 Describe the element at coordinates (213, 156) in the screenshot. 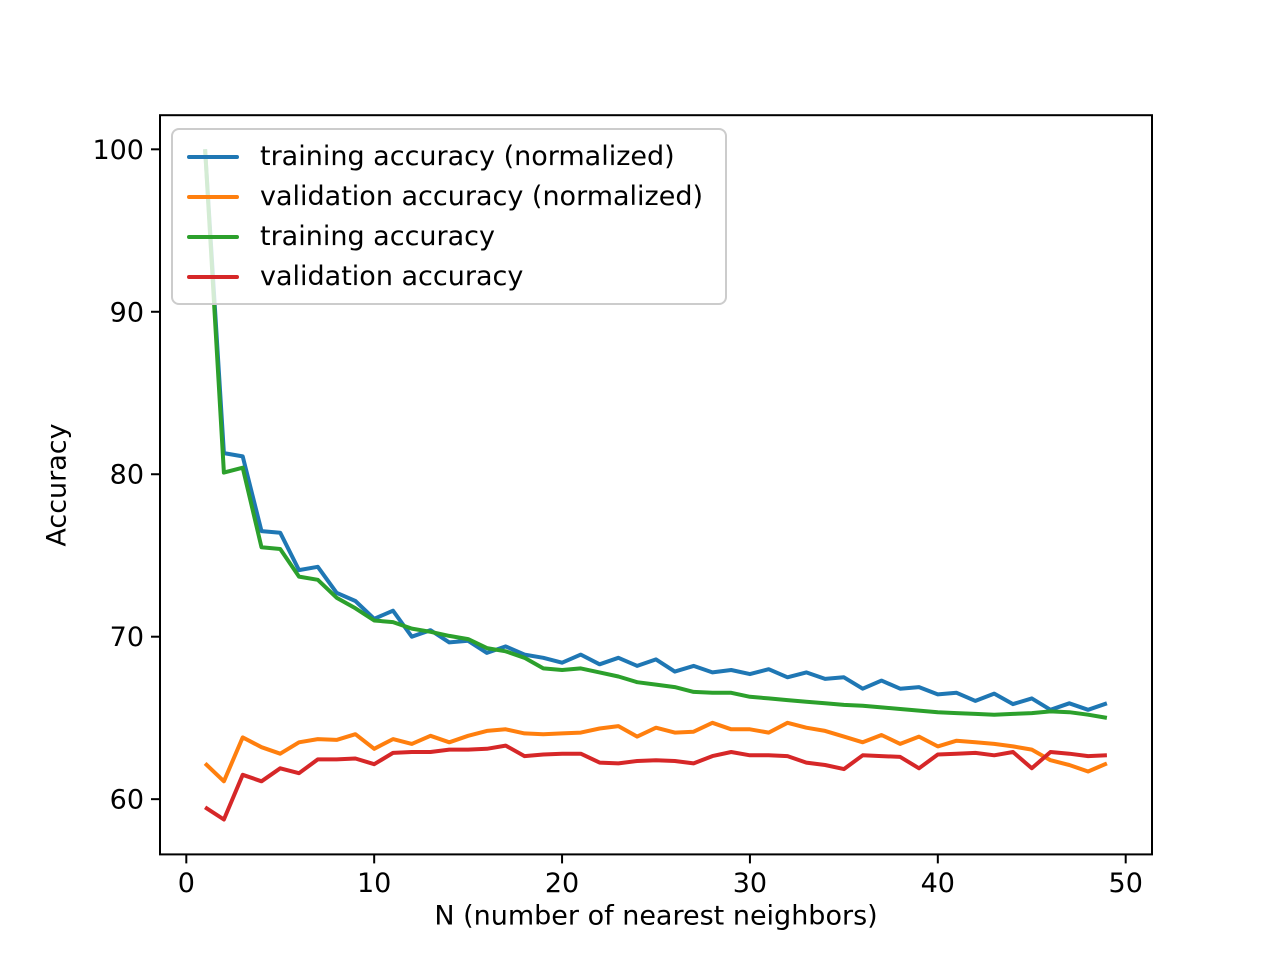

I see `legend-line-training-normalized` at that location.